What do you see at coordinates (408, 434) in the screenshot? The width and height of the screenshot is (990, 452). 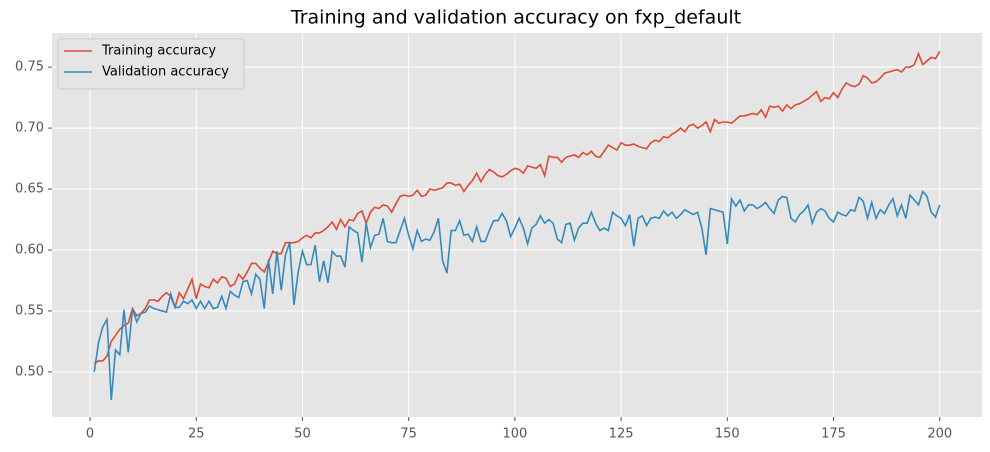 I see `x-tick-label: 75` at bounding box center [408, 434].